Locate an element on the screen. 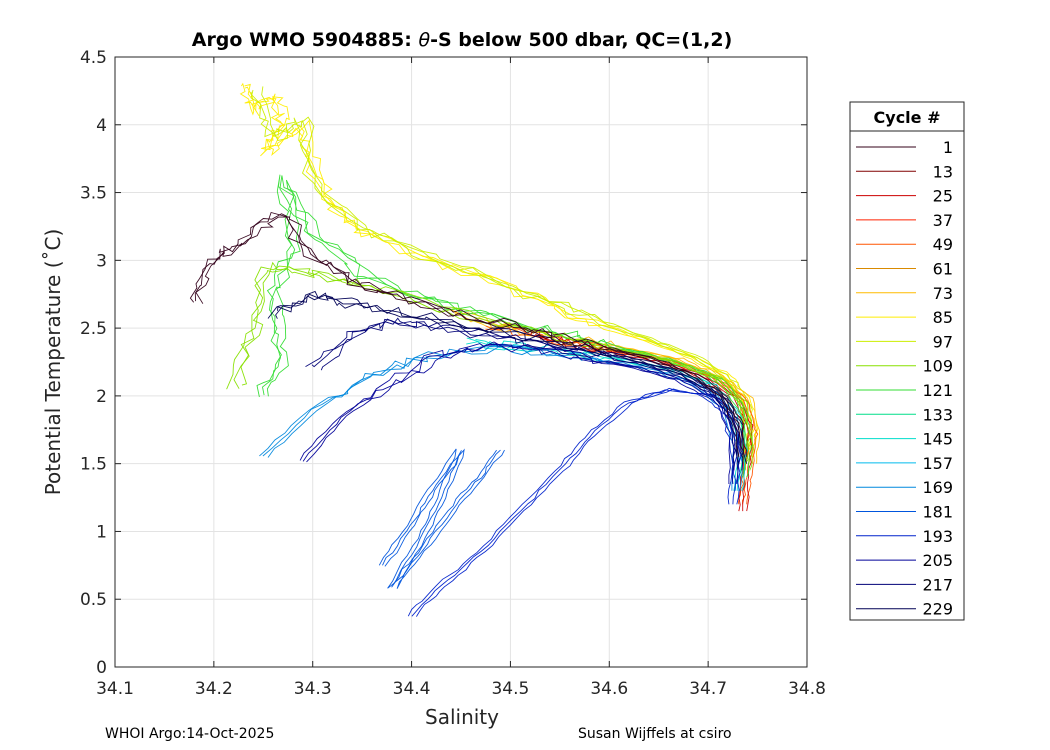 The width and height of the screenshot is (1050, 750). x-tick-label: 34.6 is located at coordinates (609, 689).